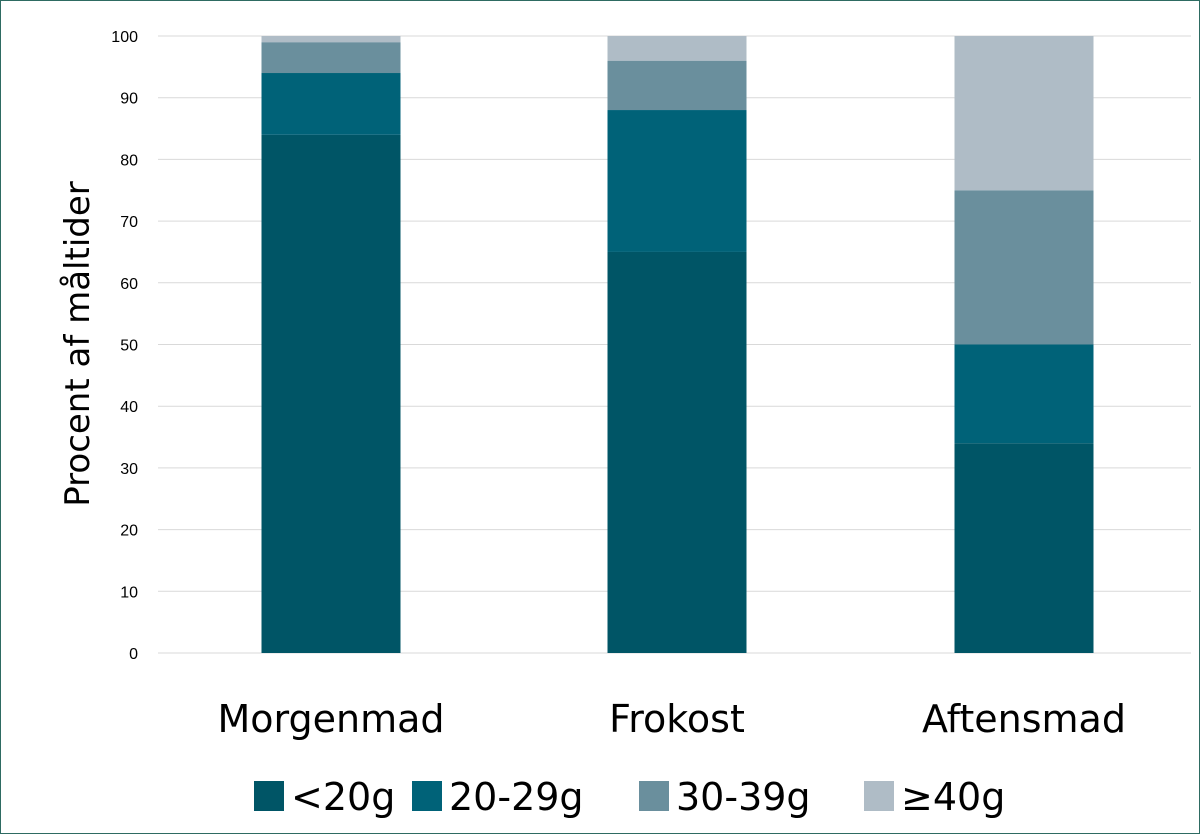  What do you see at coordinates (129, 469) in the screenshot?
I see `y-tick-label: 30` at bounding box center [129, 469].